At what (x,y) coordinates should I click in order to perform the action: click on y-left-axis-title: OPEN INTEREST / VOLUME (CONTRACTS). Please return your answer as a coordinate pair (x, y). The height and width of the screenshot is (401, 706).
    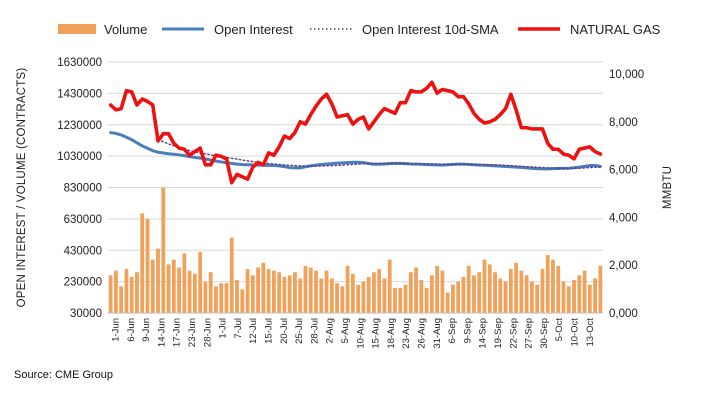
    Looking at the image, I should click on (22, 188).